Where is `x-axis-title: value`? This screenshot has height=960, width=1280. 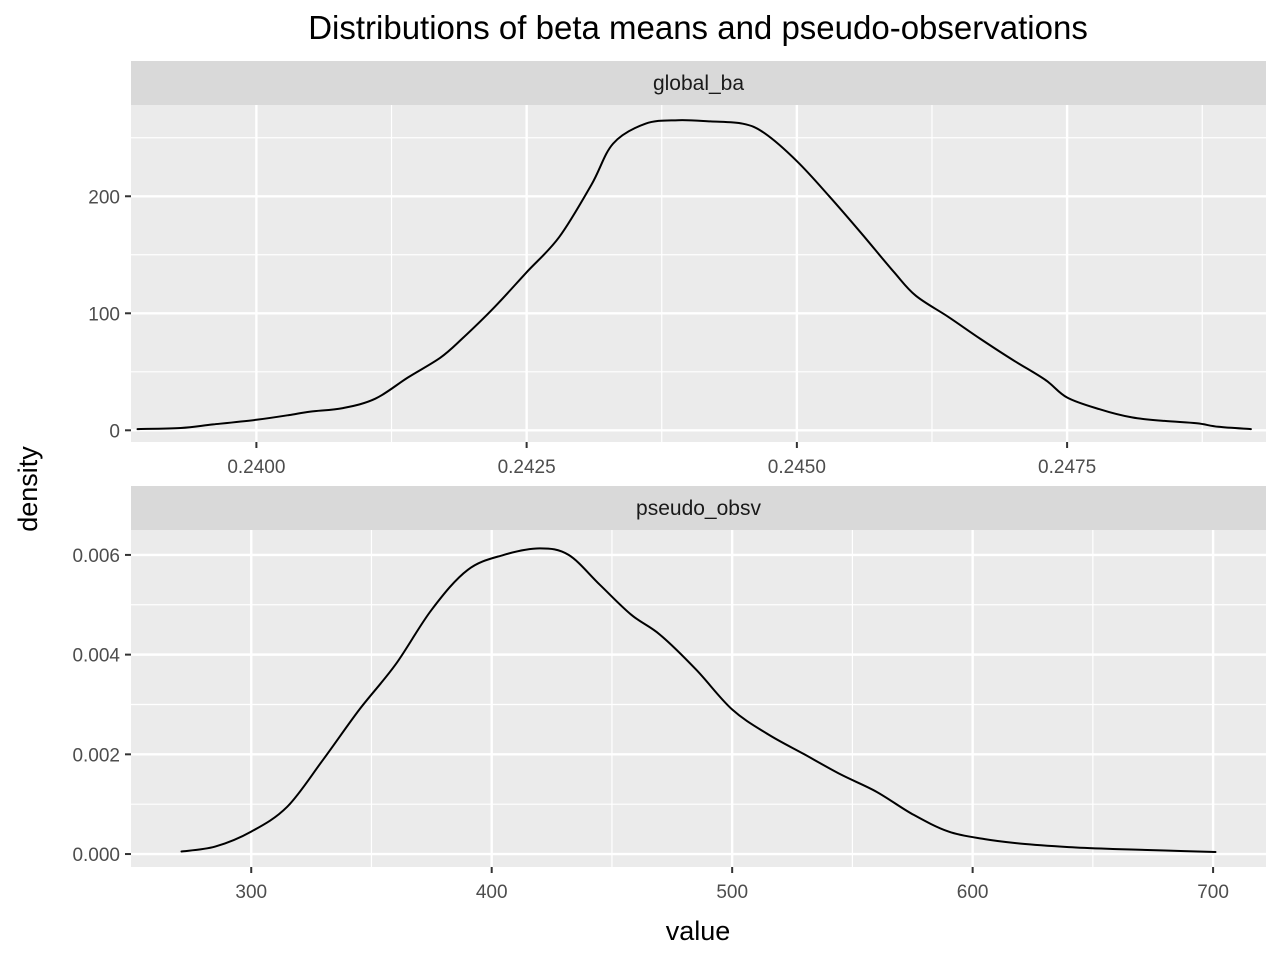
x-axis-title: value is located at coordinates (698, 931).